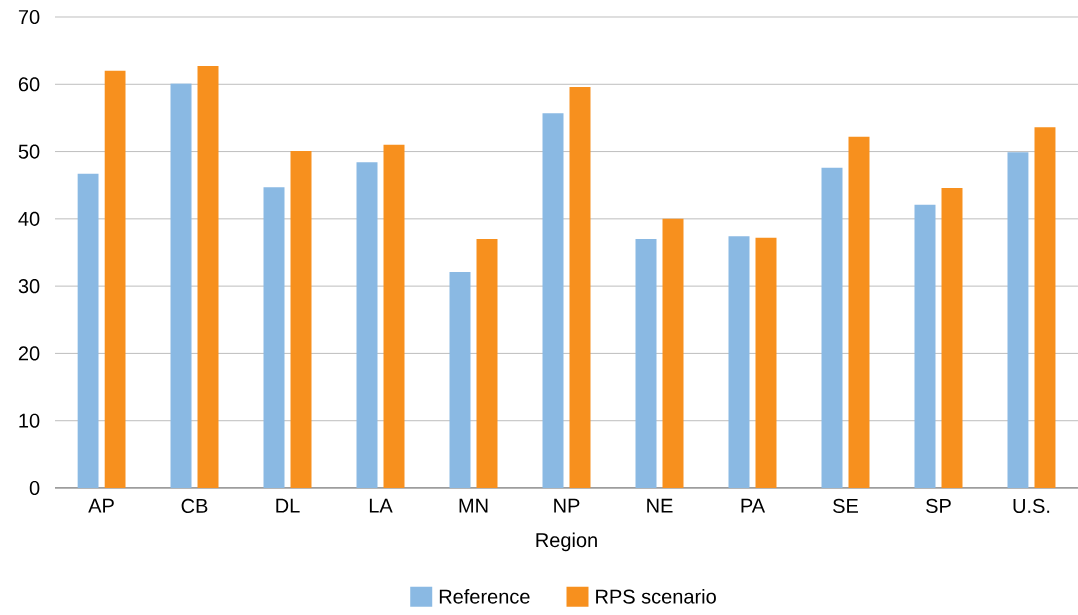  What do you see at coordinates (567, 505) in the screenshot?
I see `x-tick-label: NP` at bounding box center [567, 505].